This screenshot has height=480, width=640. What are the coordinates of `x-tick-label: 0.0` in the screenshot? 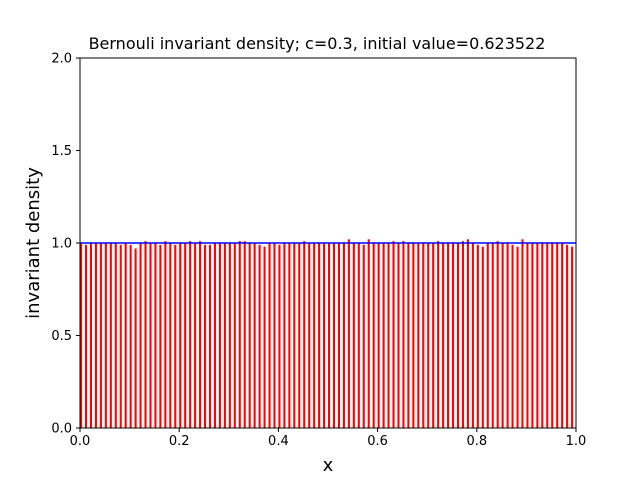 It's located at (80, 441).